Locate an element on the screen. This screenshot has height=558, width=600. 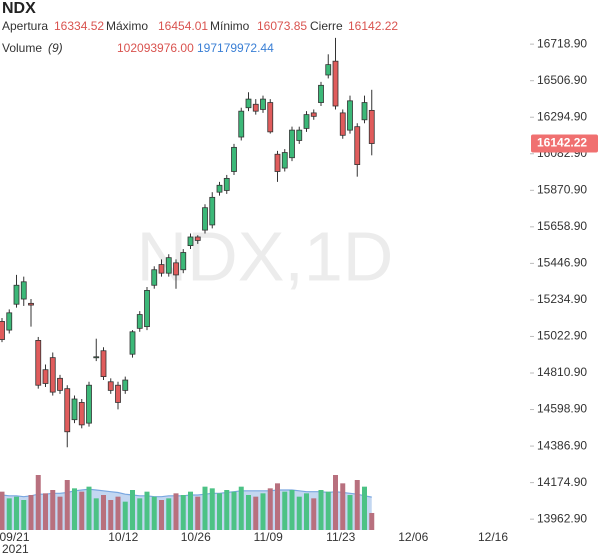
ohlc-value: 16073.85 is located at coordinates (282, 26).